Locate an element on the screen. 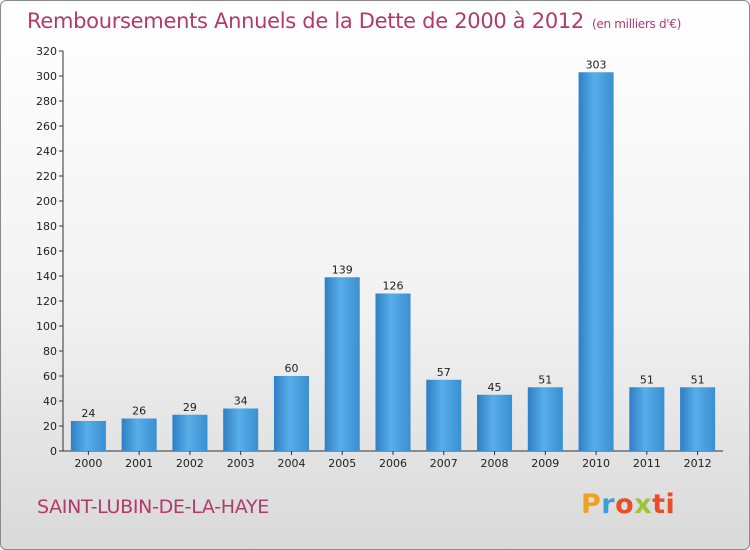  logo-letter: ti is located at coordinates (664, 504).